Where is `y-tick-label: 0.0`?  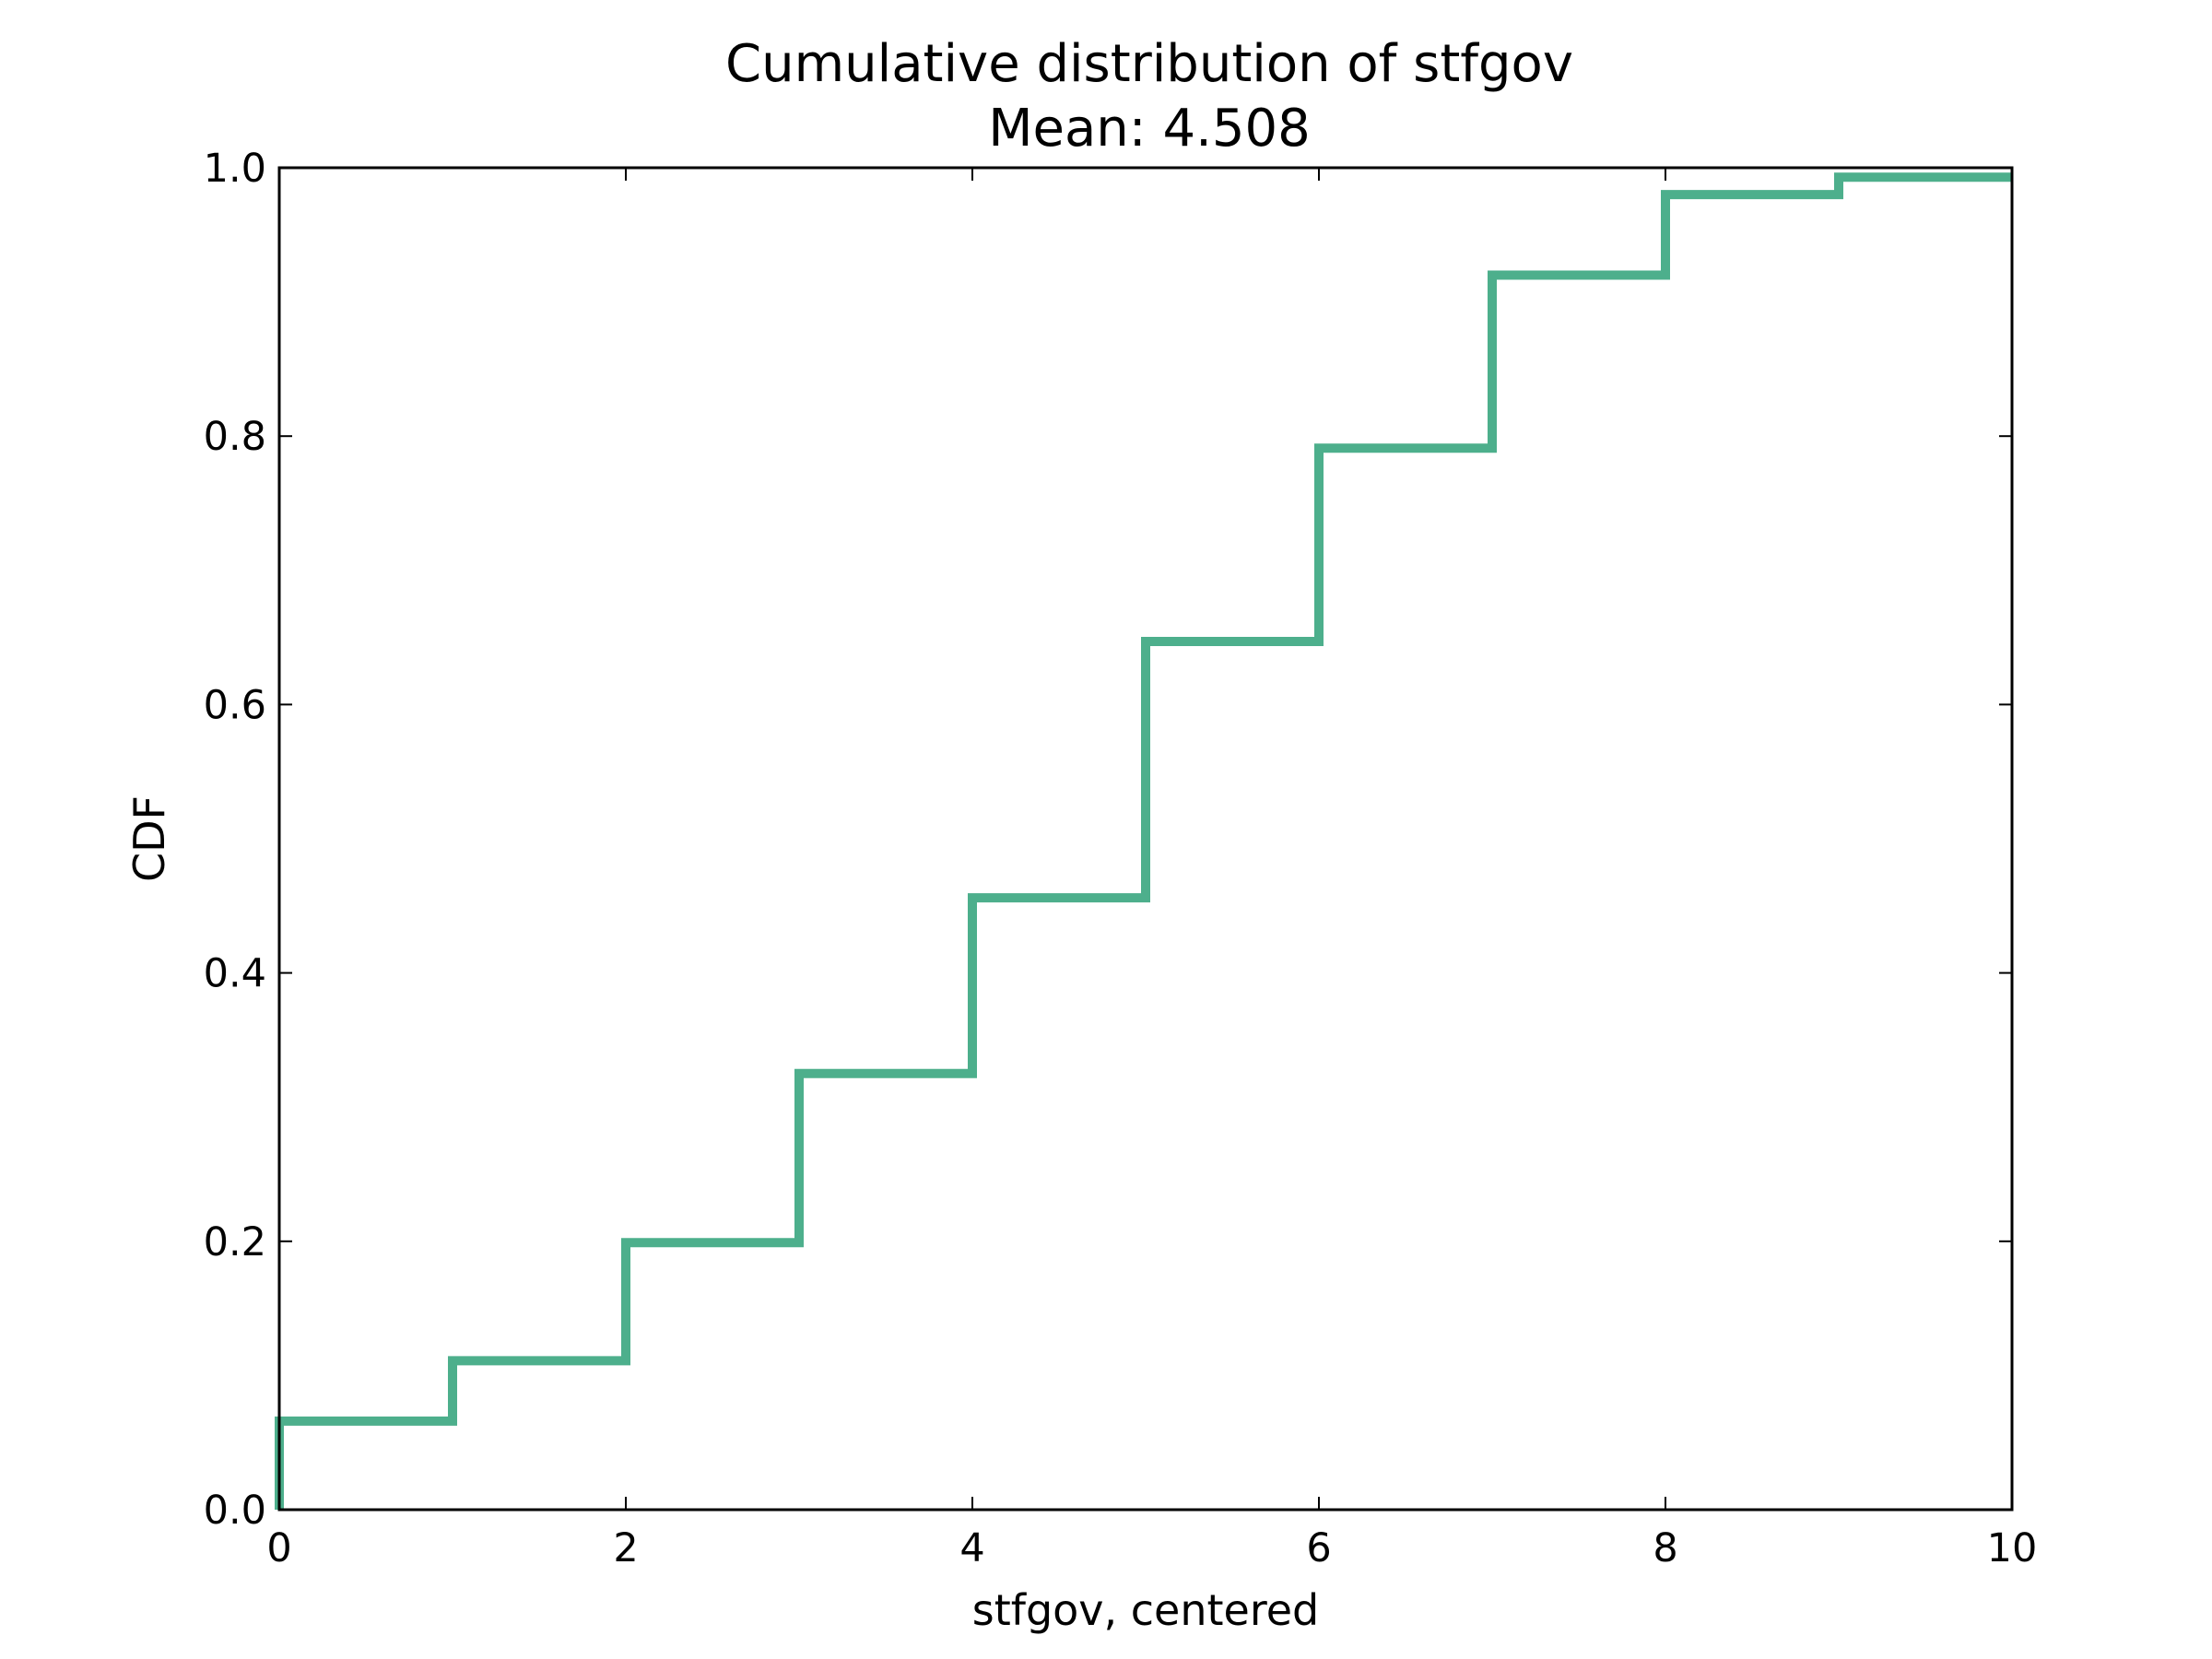 y-tick-label: 0.0 is located at coordinates (235, 1511).